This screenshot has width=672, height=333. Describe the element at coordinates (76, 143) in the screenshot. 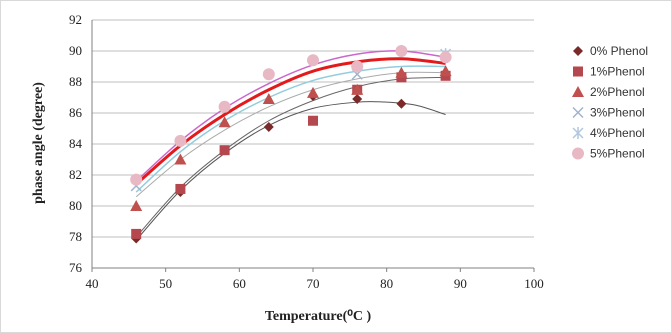

I see `y-tick-label: 84` at that location.